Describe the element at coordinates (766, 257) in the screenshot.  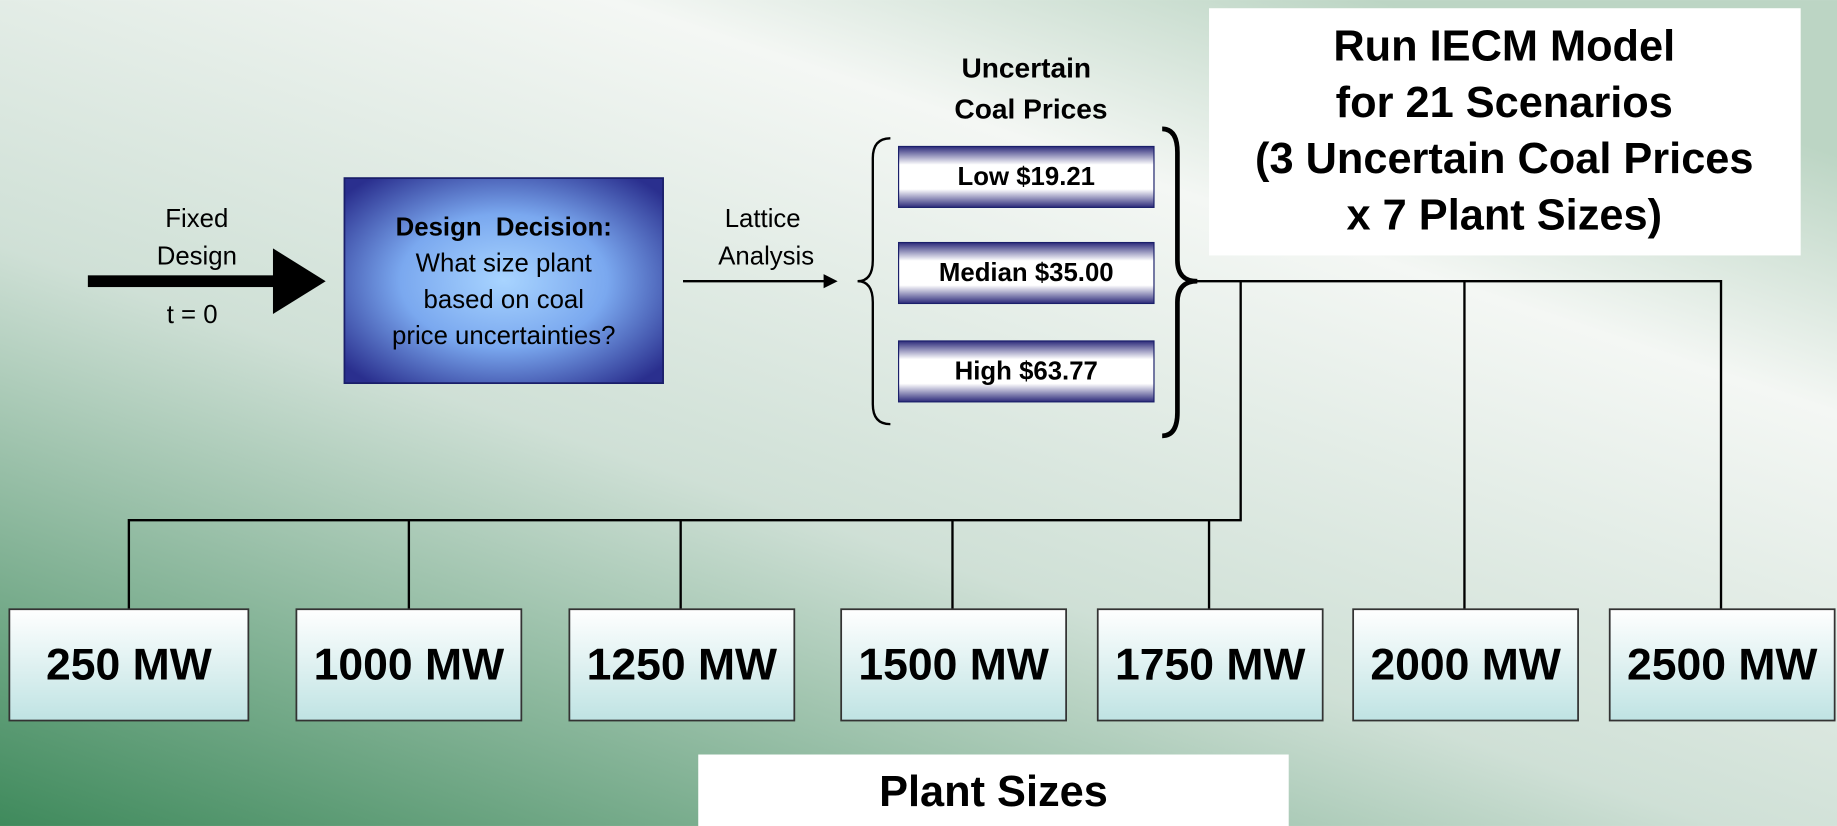
I see `lattice-label: Analysis` at that location.